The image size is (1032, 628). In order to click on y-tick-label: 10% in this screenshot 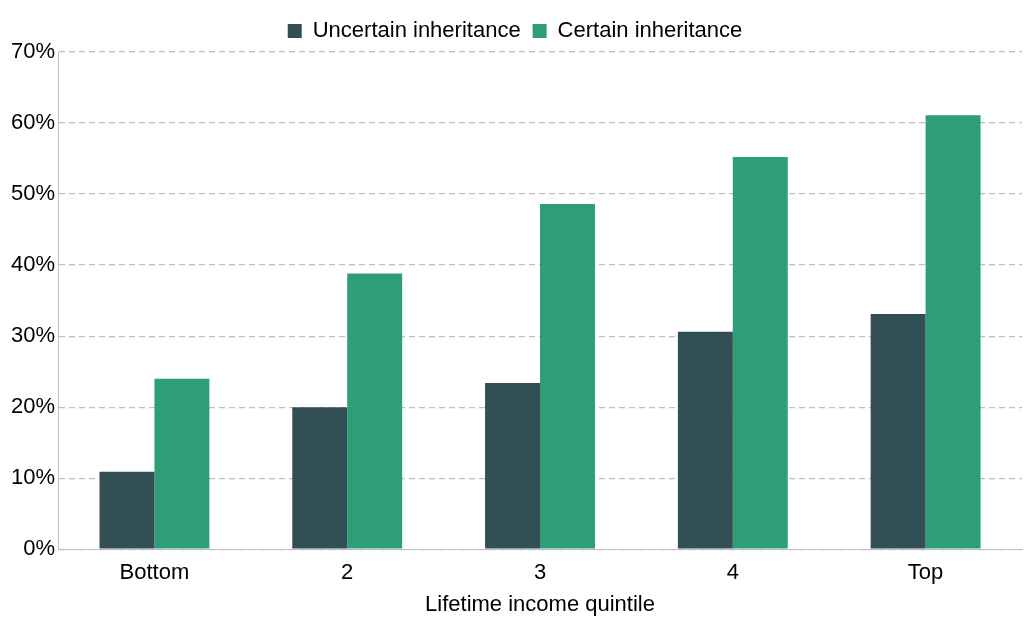, I will do `click(33, 477)`.